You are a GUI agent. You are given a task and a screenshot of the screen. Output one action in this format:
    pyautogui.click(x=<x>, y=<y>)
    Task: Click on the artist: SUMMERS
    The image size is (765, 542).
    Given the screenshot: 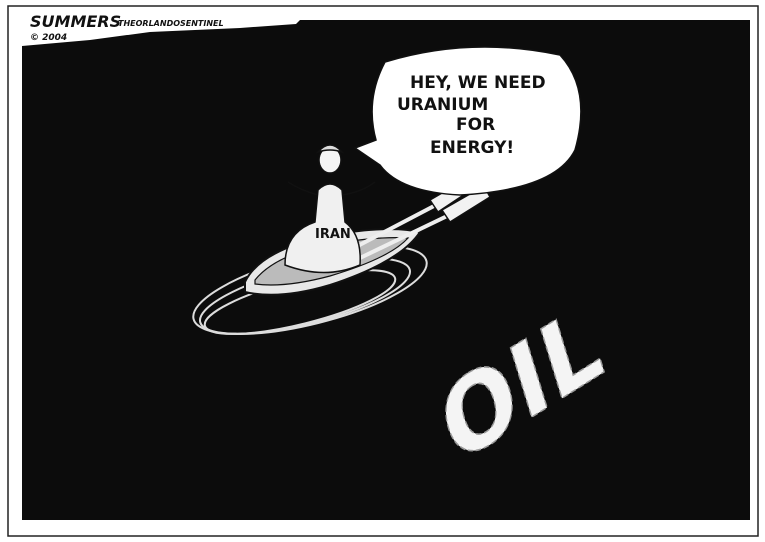 What is the action you would take?
    pyautogui.click(x=75, y=21)
    